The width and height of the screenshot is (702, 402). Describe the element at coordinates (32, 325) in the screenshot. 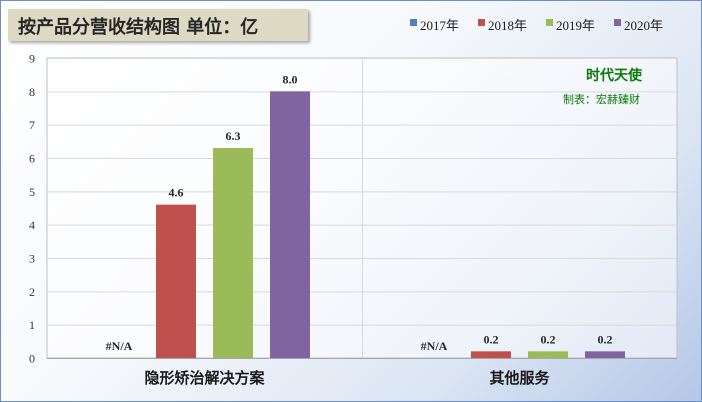

I see `y-tick-label: 1` at that location.